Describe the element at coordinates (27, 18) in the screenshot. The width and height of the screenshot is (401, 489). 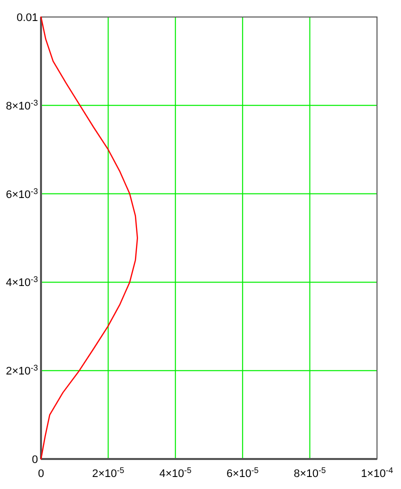
I see `y-tick-label: 0.01` at that location.